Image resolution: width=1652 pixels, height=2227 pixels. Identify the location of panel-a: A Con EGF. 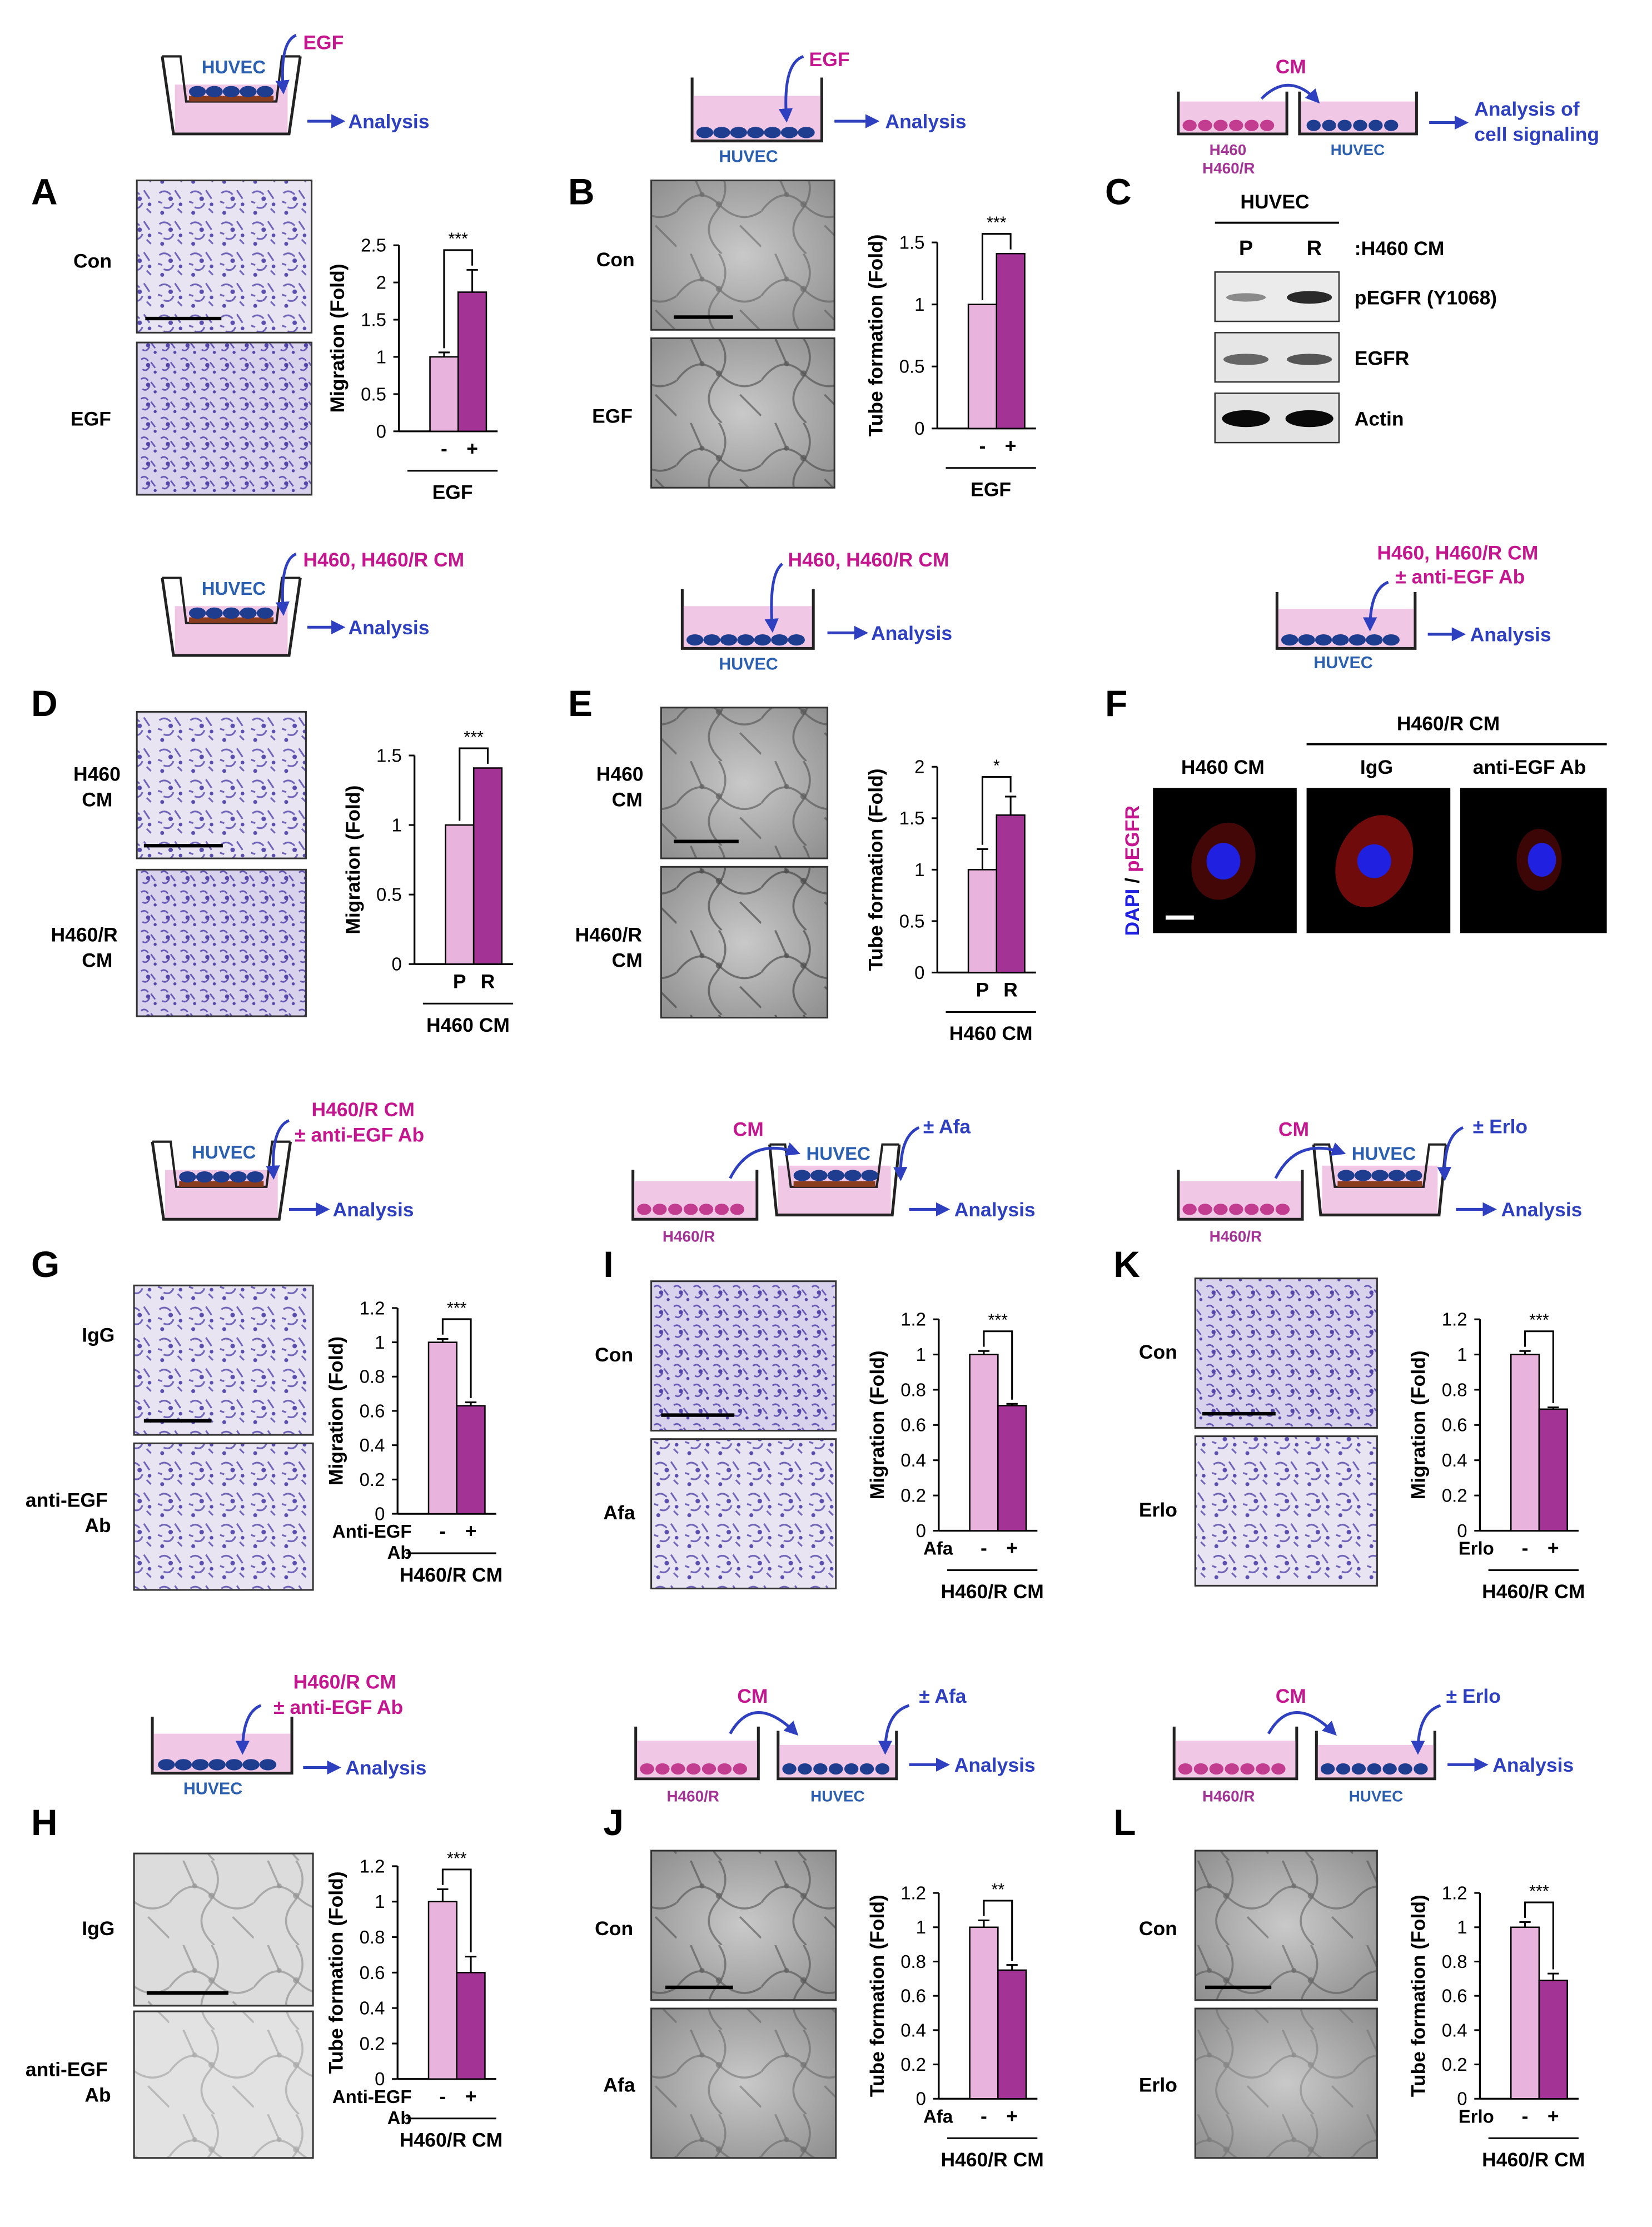
(172, 333).